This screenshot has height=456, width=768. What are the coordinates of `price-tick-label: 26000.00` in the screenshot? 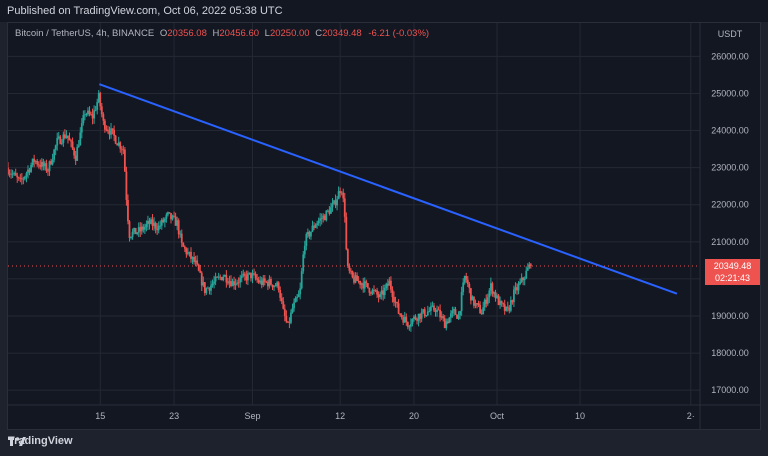 It's located at (730, 56).